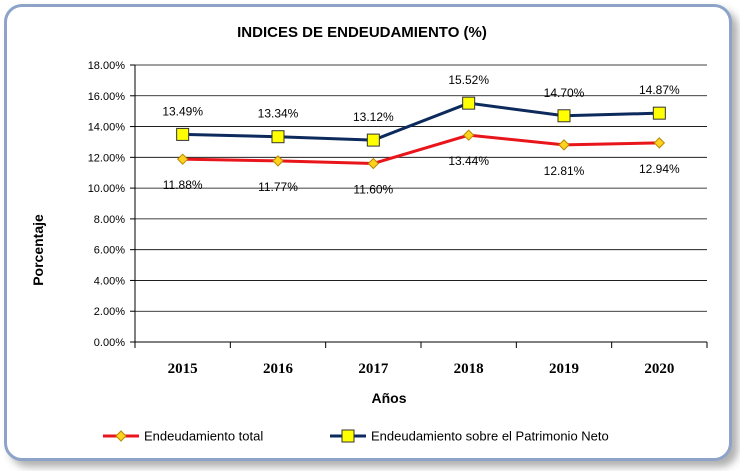 This screenshot has height=471, width=740. I want to click on data-label: 14.70%, so click(564, 93).